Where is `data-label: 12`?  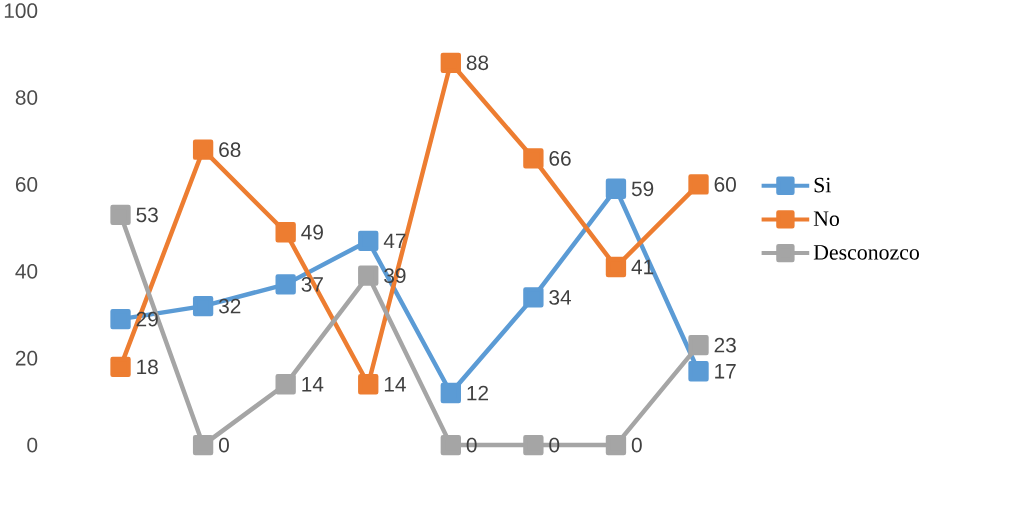 data-label: 12 is located at coordinates (477, 393).